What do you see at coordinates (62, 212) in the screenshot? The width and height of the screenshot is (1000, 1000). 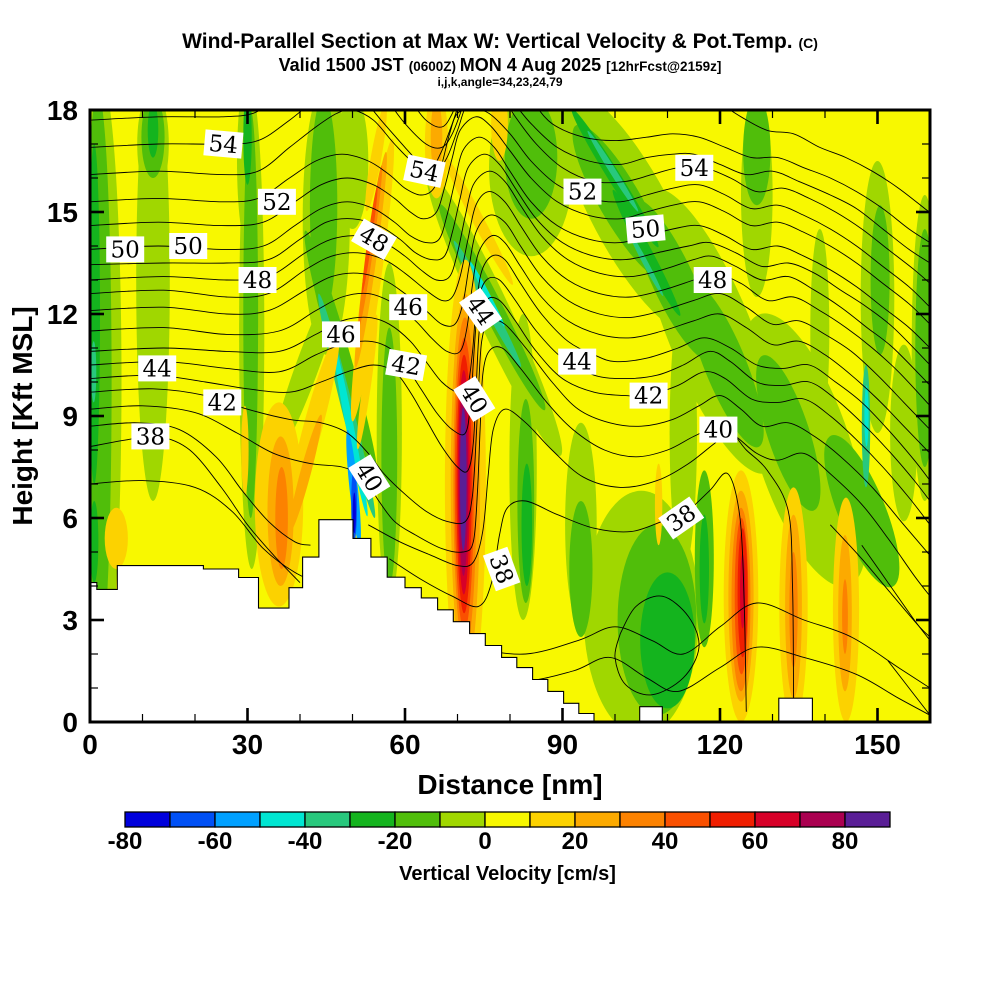 I see `y-tick-label: 15` at bounding box center [62, 212].